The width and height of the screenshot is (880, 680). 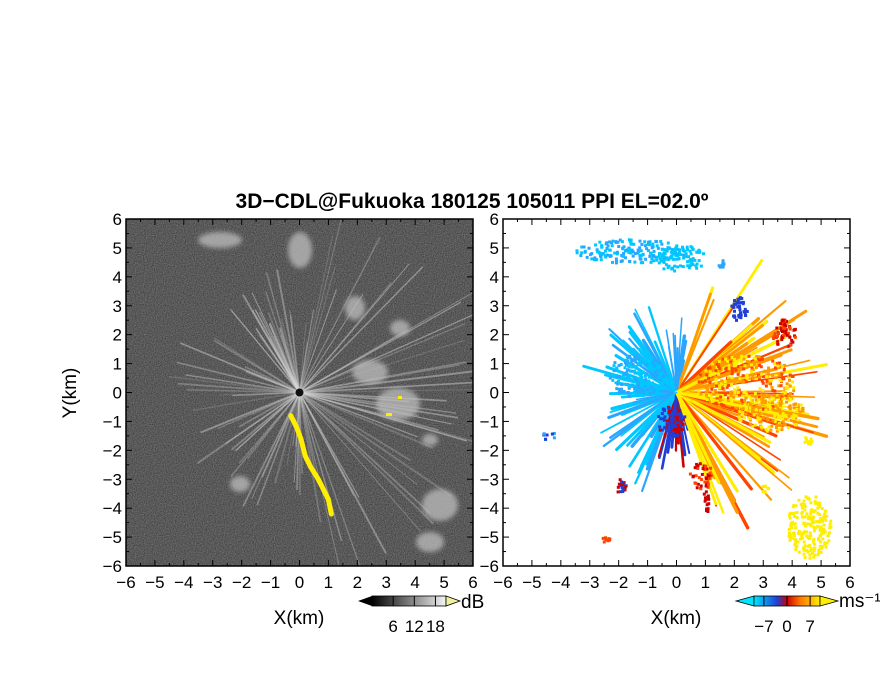 I want to click on x-tick-label: −1, so click(x=647, y=582).